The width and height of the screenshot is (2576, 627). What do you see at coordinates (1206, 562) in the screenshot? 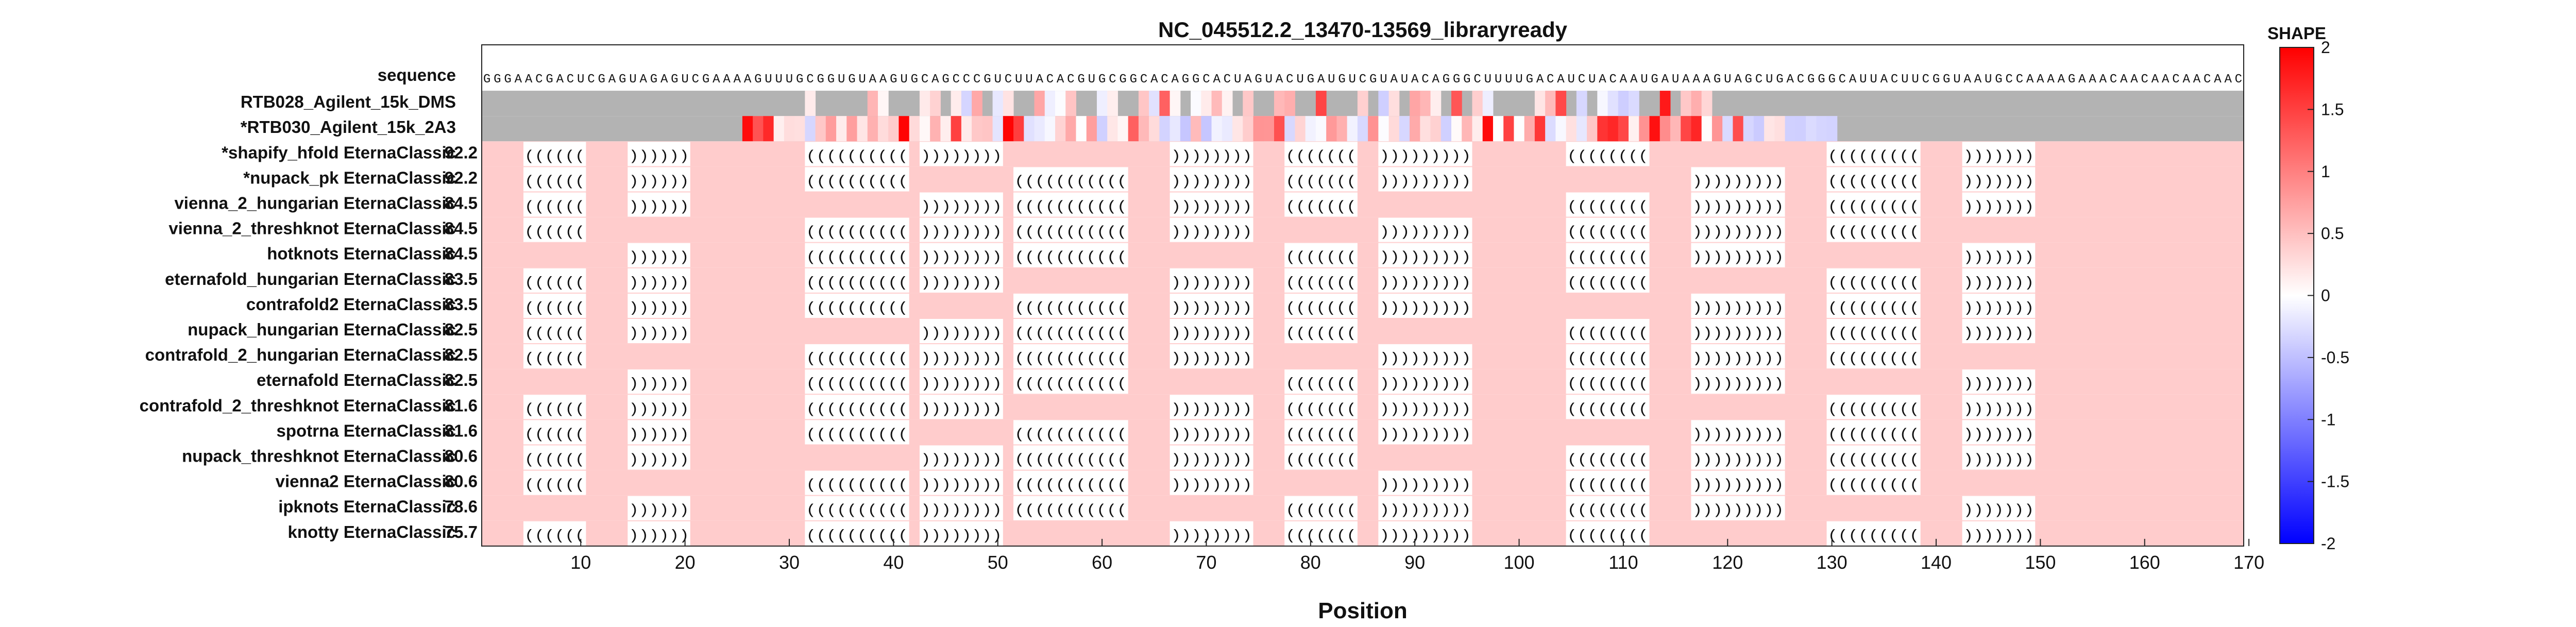
I see `x-tick-label: 70` at bounding box center [1206, 562].